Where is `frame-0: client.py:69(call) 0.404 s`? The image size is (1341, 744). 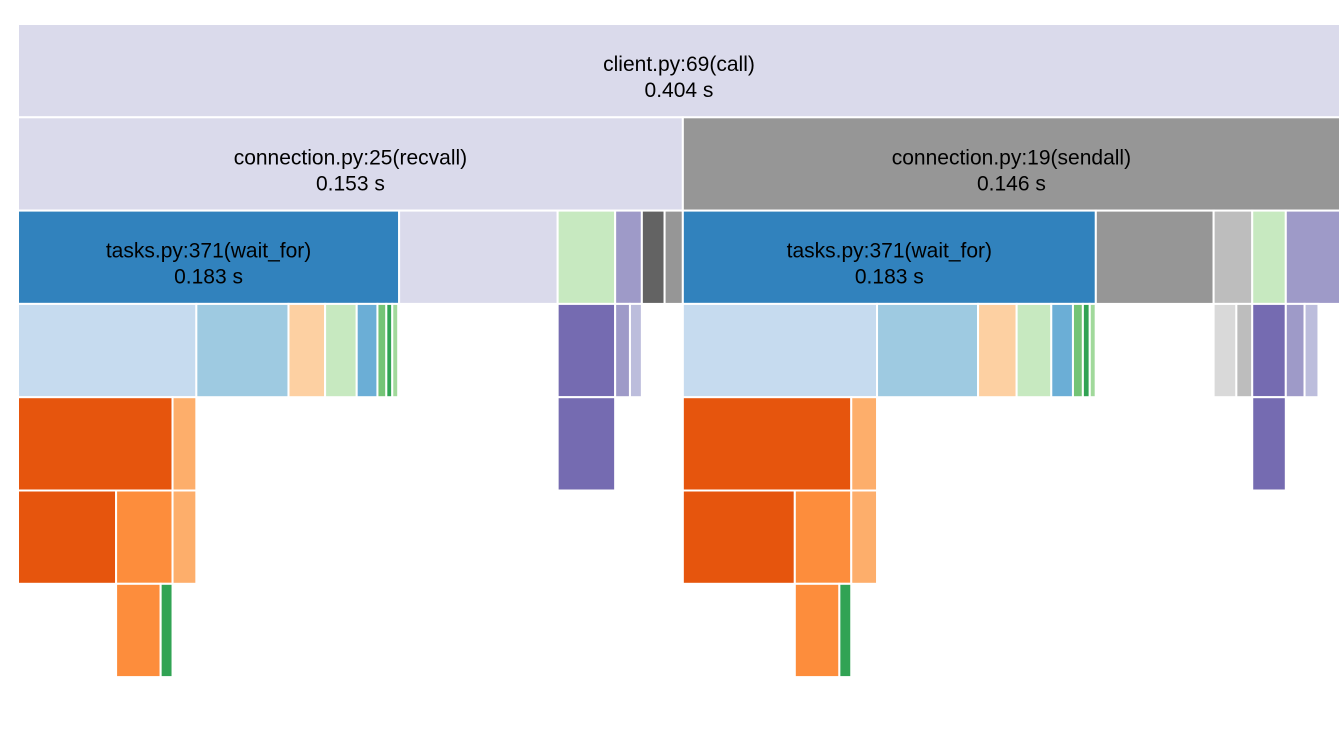
frame-0: client.py:69(call) 0.404 s is located at coordinates (679, 71).